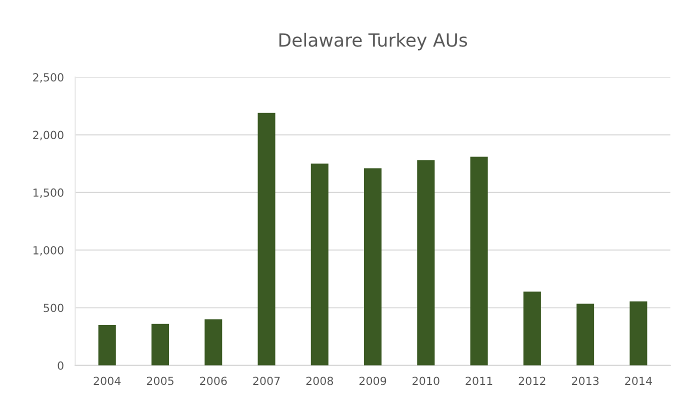 Image resolution: width=684 pixels, height=406 pixels. Describe the element at coordinates (61, 365) in the screenshot. I see `y-tick-label: 0` at that location.